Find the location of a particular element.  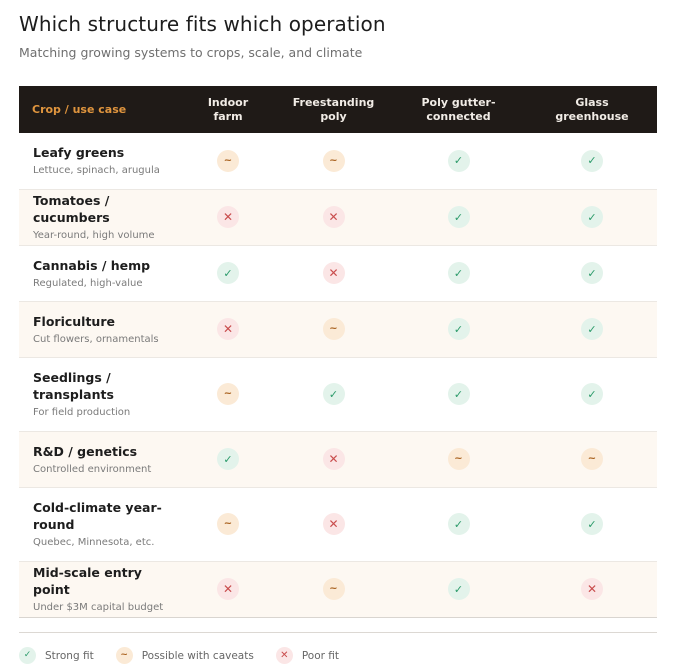

crop-name: Cold-climate year-round is located at coordinates (106, 516).